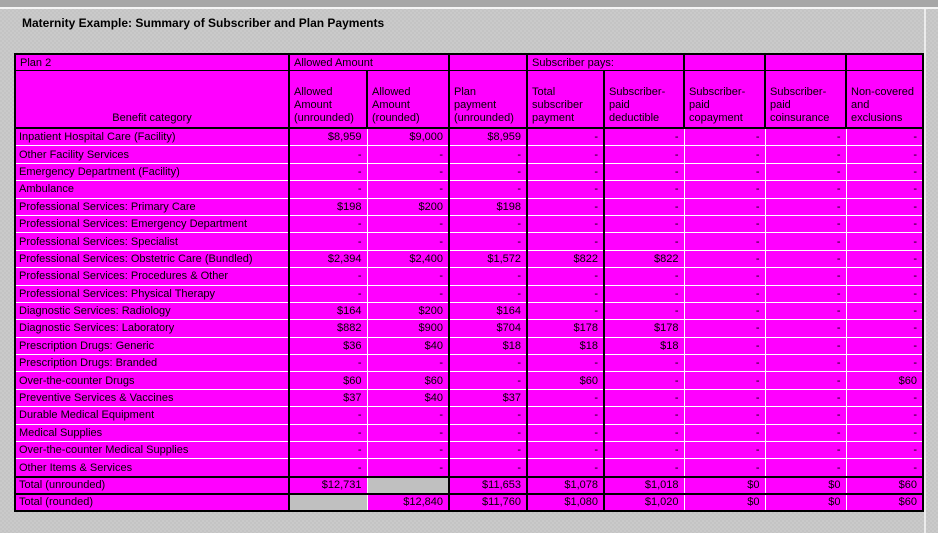  What do you see at coordinates (488, 136) in the screenshot?
I see `value-cell: $8,959` at bounding box center [488, 136].